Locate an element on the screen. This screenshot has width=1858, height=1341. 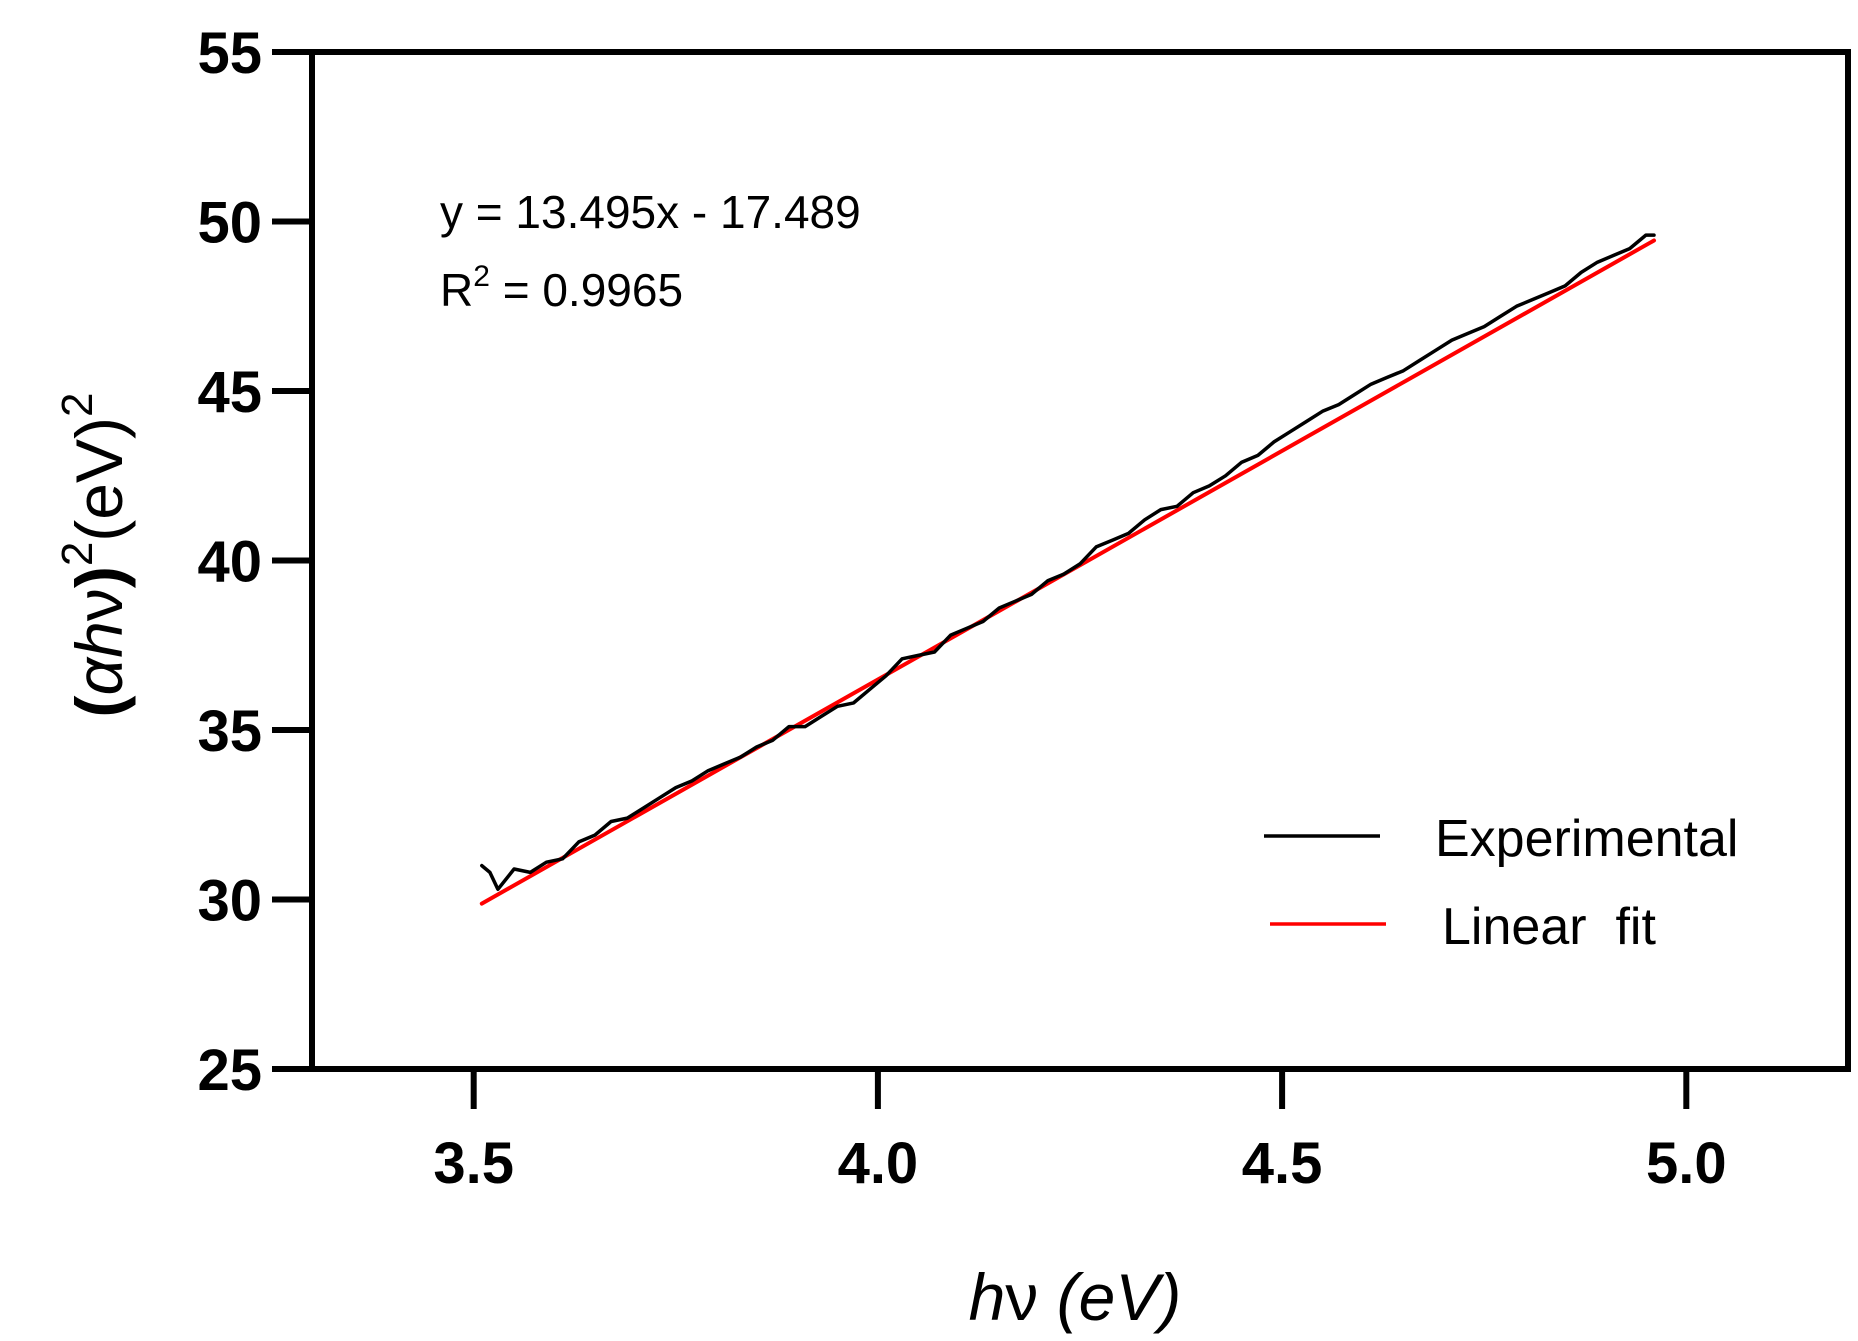
x-axis-title-nu: ν is located at coordinates (1021, 1297).